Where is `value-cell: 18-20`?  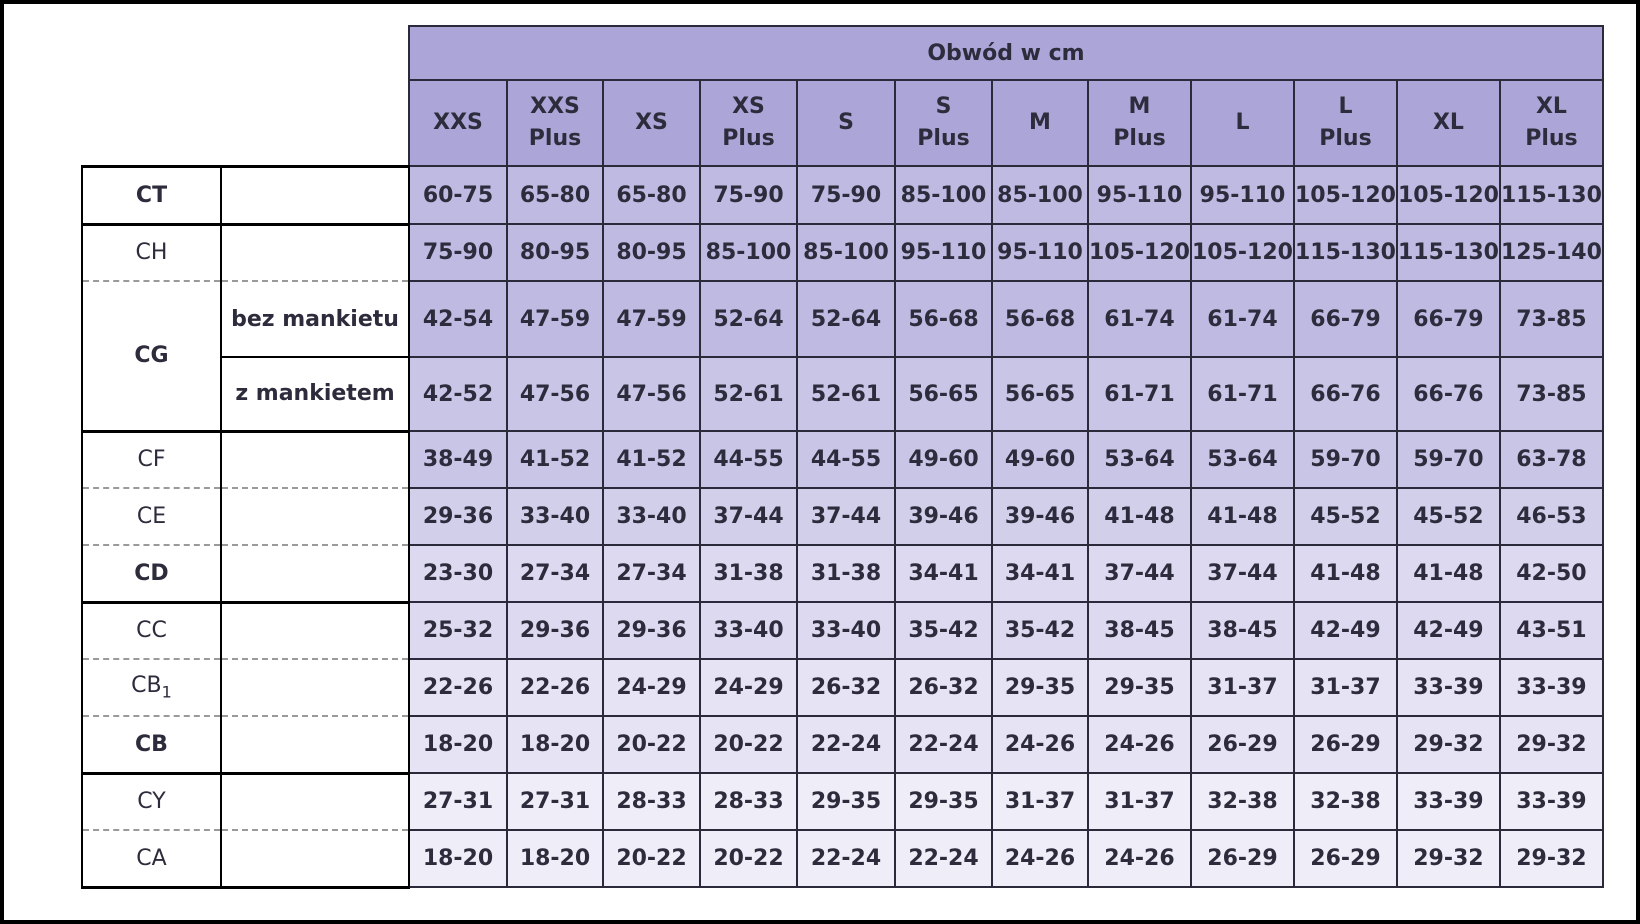 value-cell: 18-20 is located at coordinates (555, 858).